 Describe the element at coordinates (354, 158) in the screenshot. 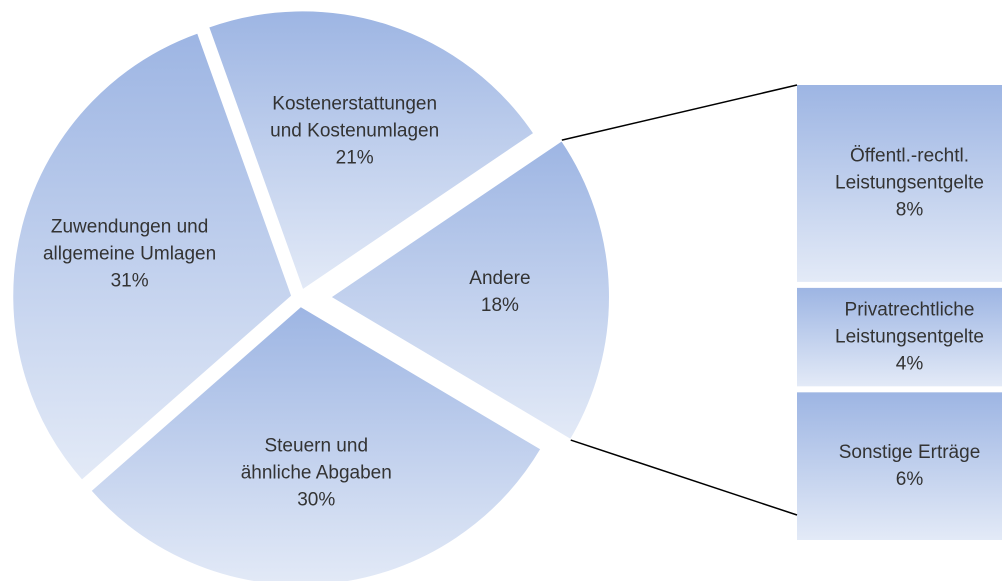

I see `slice-label-text: 21%` at that location.